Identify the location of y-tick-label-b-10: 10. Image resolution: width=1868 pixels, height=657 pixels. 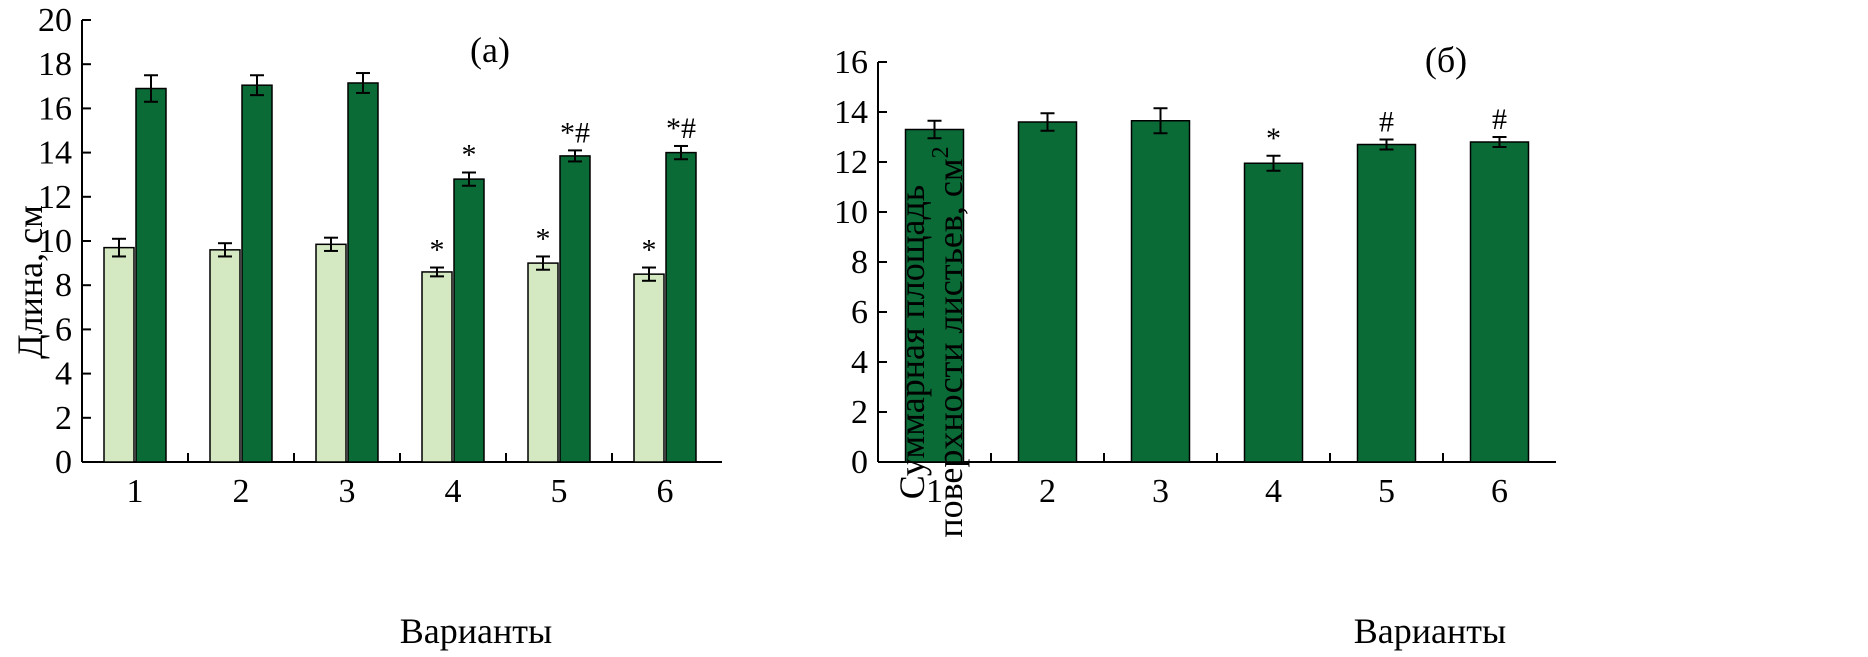
(851, 212).